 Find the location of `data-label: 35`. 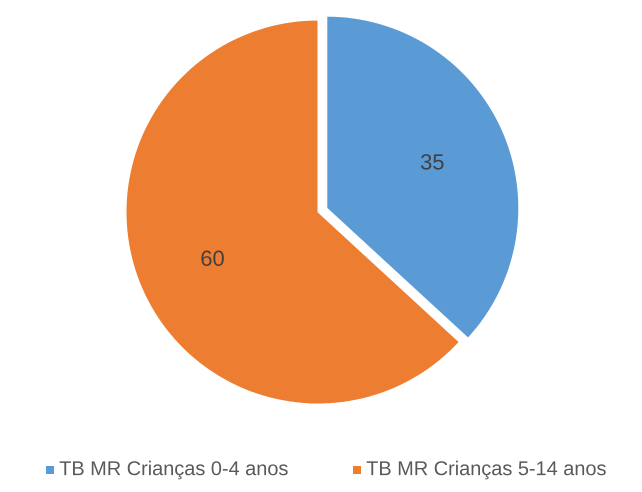

data-label: 35 is located at coordinates (432, 162).